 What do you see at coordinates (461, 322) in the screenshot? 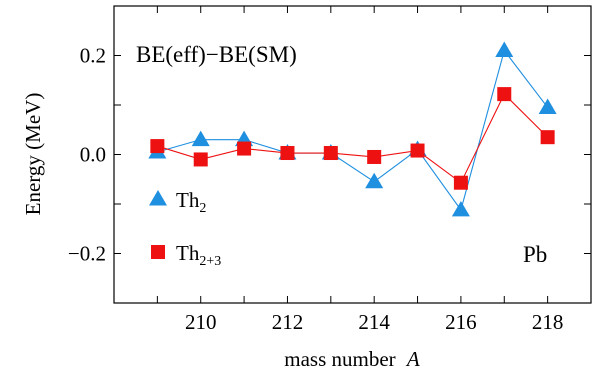
I see `x-tick-label: 216` at bounding box center [461, 322].